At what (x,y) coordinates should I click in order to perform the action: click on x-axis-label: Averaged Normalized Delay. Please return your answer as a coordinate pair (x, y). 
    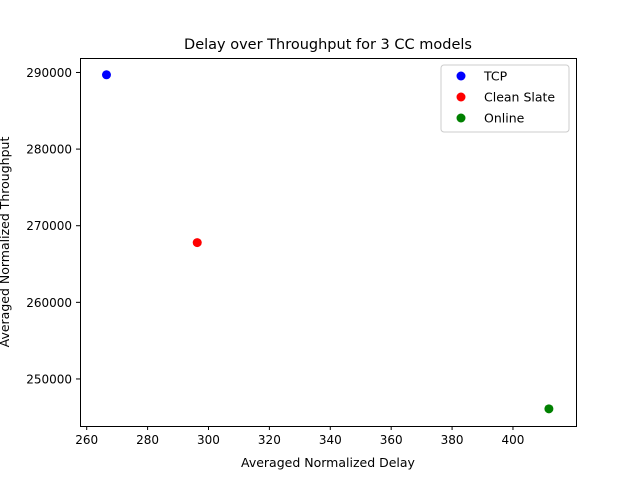
    Looking at the image, I should click on (328, 462).